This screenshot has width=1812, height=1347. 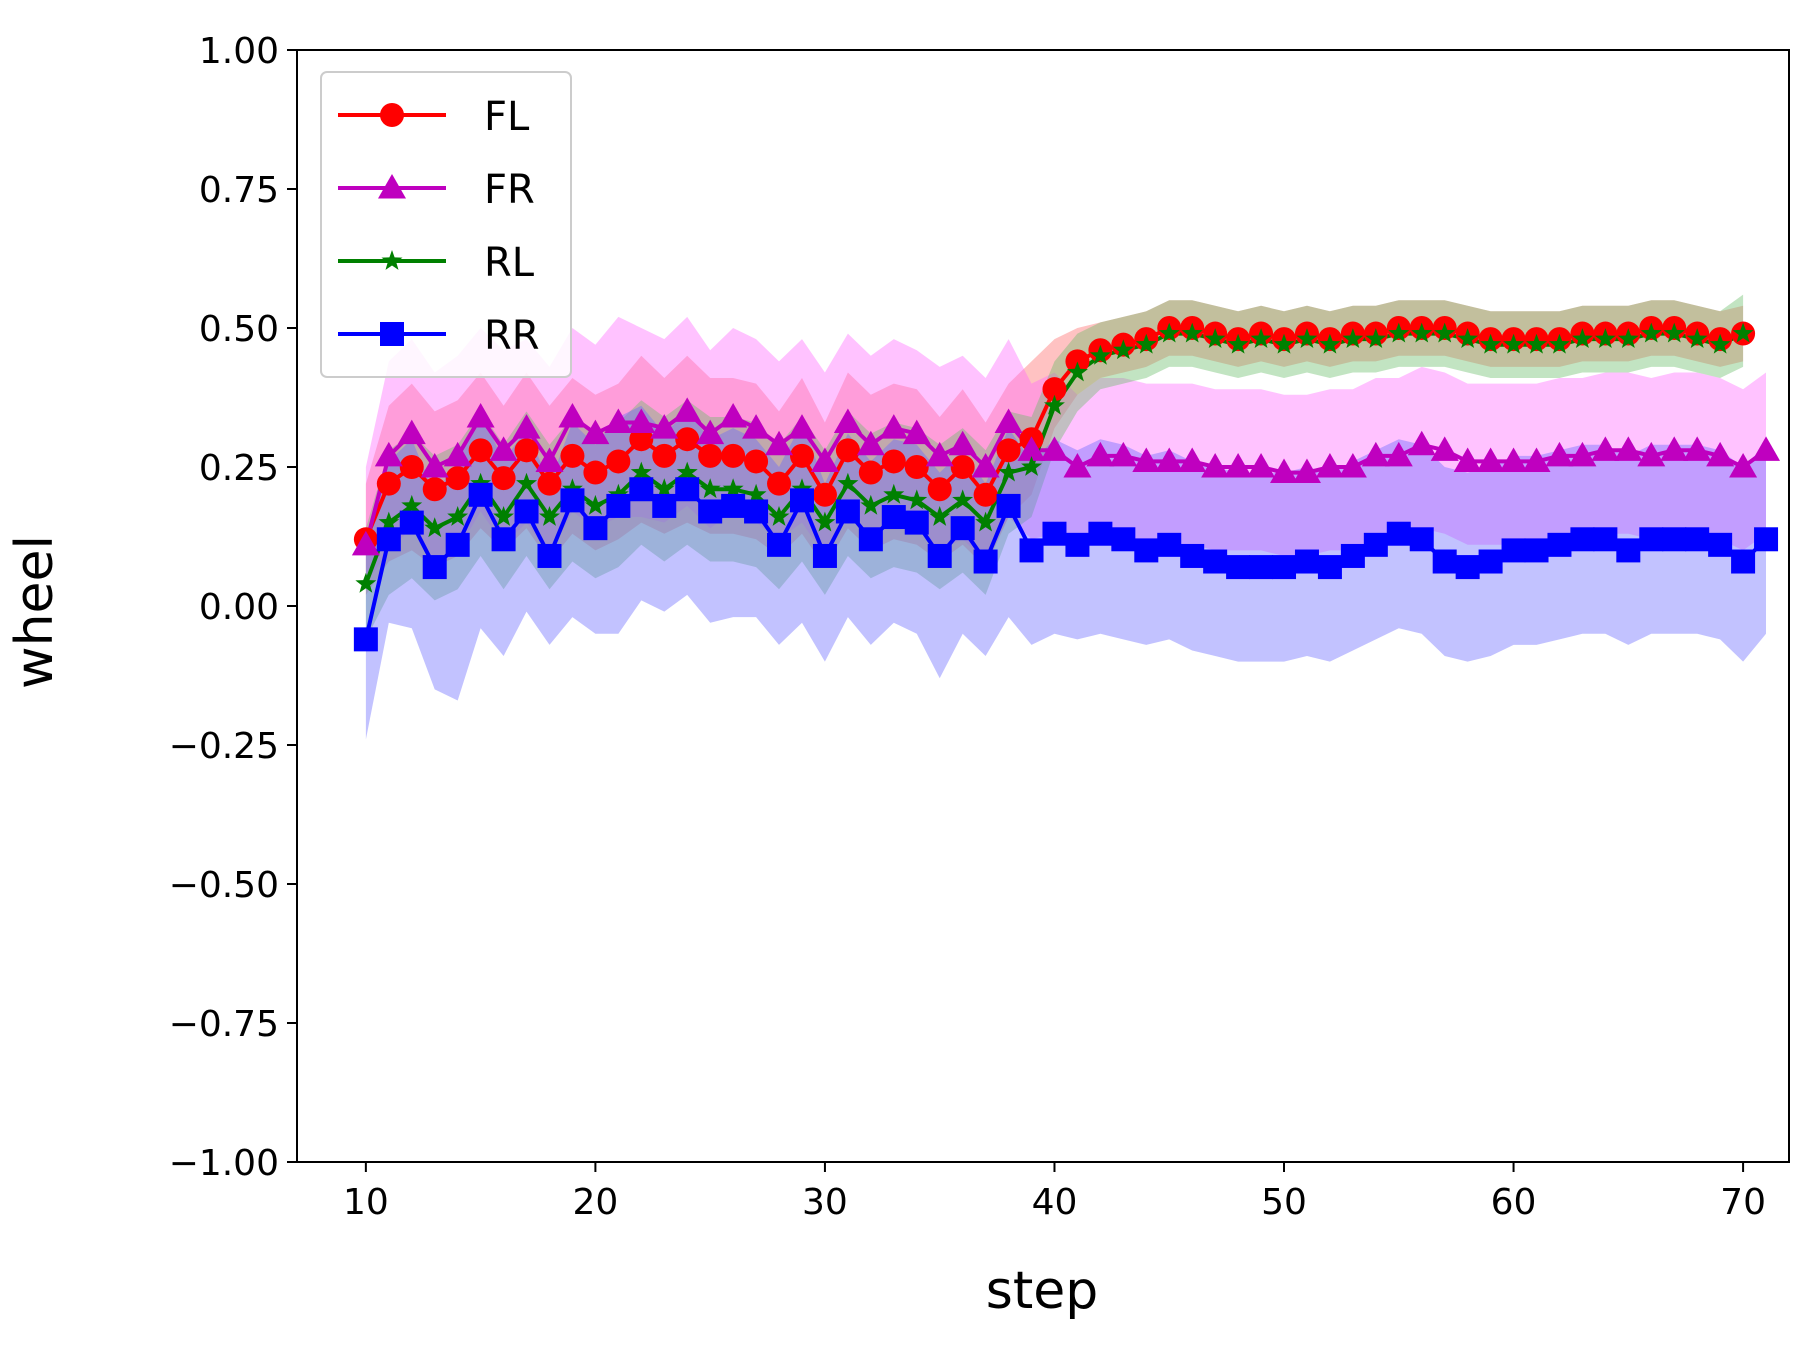 What do you see at coordinates (224, 1024) in the screenshot?
I see `y-tick-label: −0.75` at bounding box center [224, 1024].